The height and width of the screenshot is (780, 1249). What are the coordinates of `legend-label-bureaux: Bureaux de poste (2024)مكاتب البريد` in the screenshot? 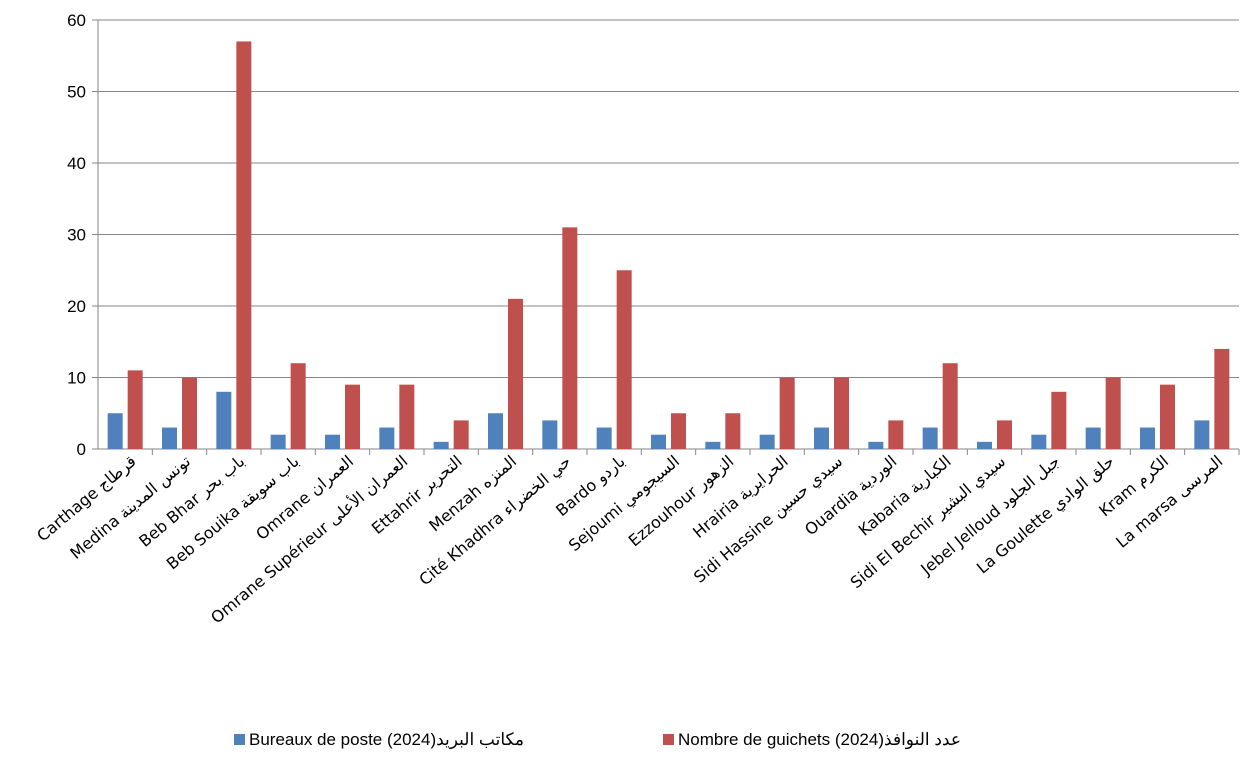 It's located at (386, 740).